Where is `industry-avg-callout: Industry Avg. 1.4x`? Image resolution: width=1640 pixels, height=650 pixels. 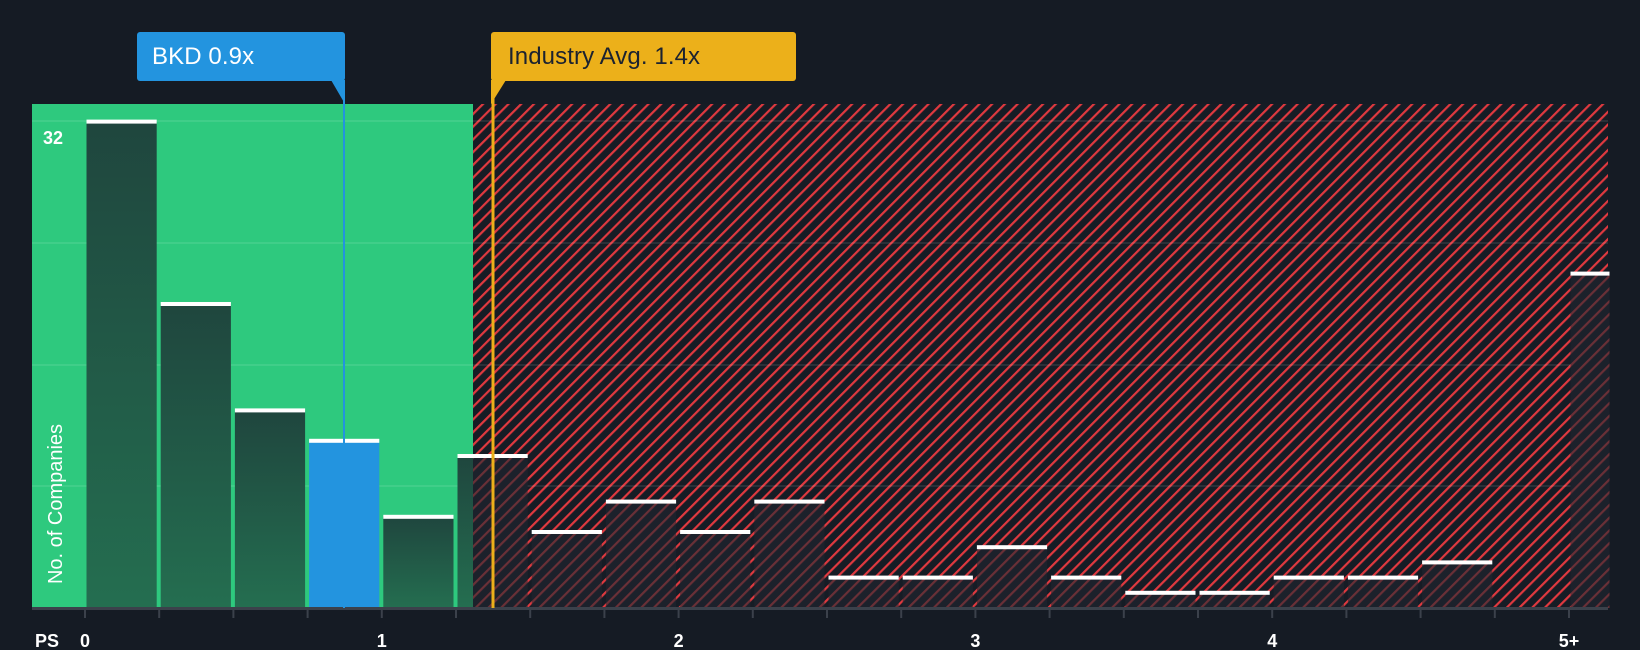
industry-avg-callout: Industry Avg. 1.4x is located at coordinates (643, 56).